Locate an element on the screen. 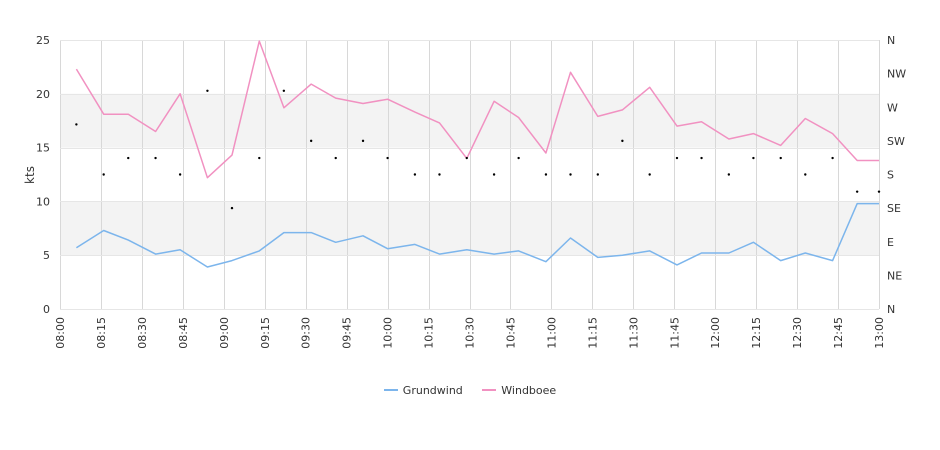 The height and width of the screenshot is (450, 940). direction-tick-label: SW is located at coordinates (896, 141).